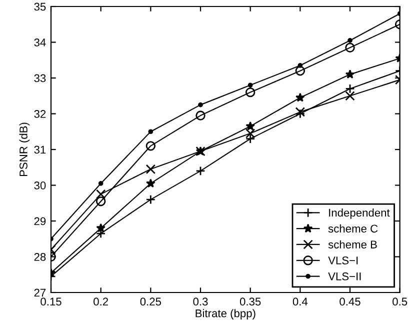 This screenshot has height=325, width=408. I want to click on y-axis-title: PSNR (dB), so click(24, 149).